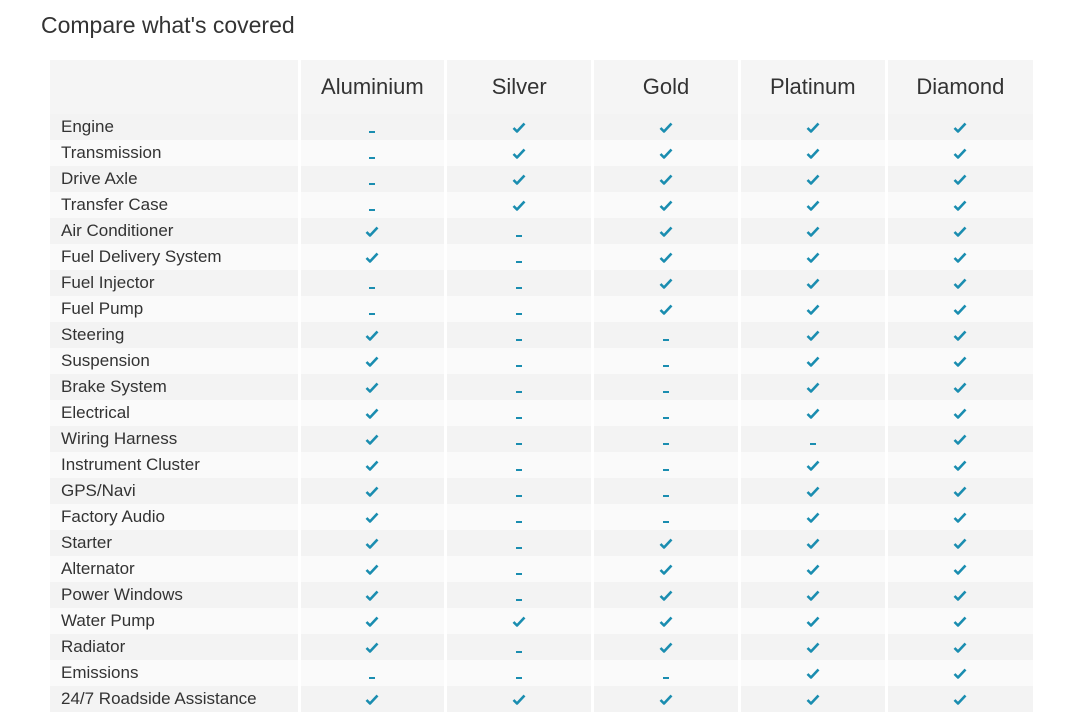 Image resolution: width=1080 pixels, height=727 pixels. I want to click on row-label: Electrical, so click(174, 413).